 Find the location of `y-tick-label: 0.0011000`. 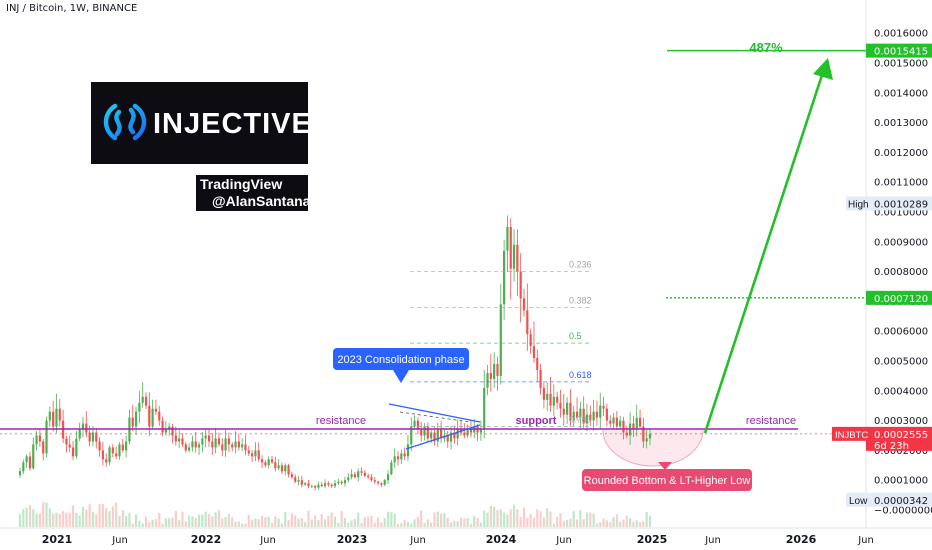

y-tick-label: 0.0011000 is located at coordinates (901, 183).